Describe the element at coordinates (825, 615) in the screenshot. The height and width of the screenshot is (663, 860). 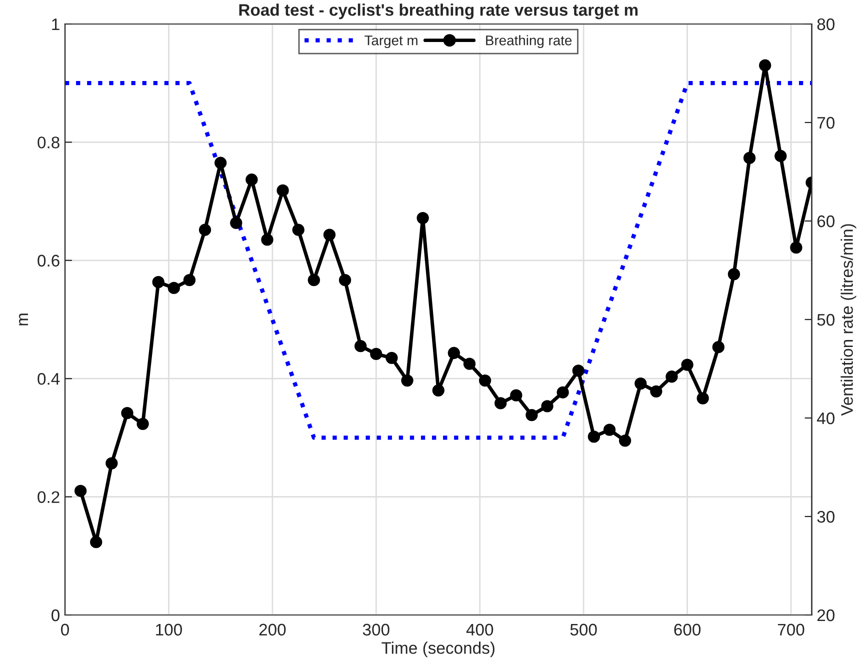
I see `y2-tick-label: 20` at that location.